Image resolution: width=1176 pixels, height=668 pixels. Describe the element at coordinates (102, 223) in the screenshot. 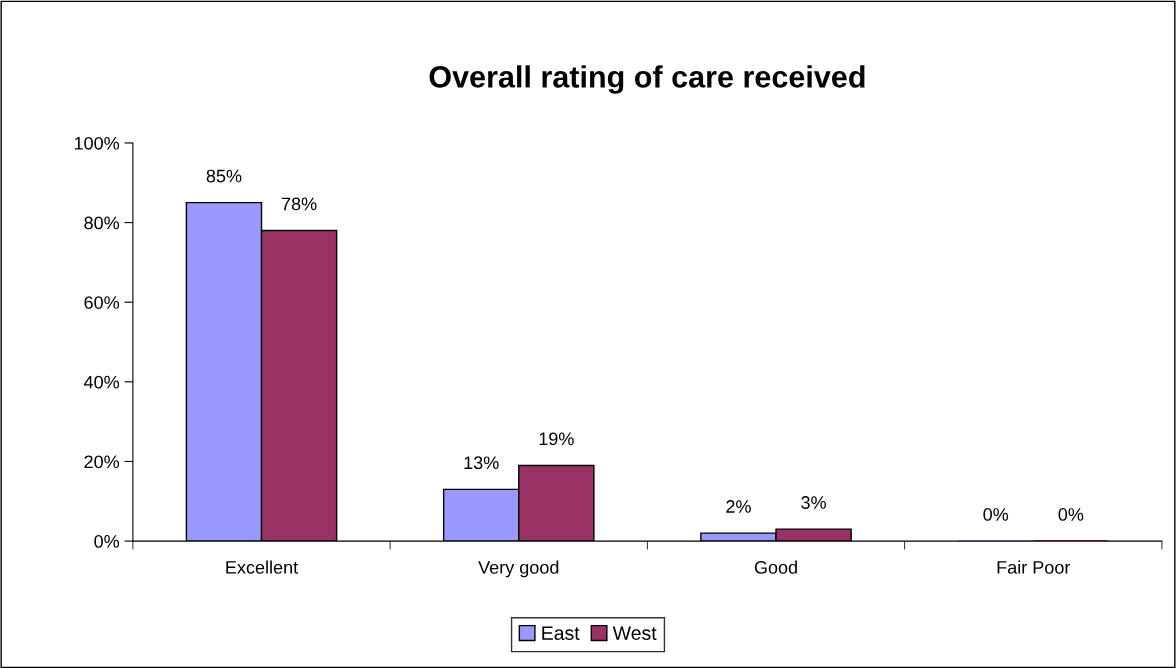

I see `y-tick-label: 80%` at that location.